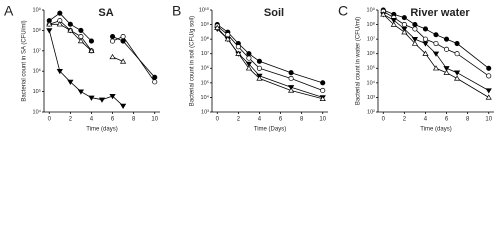 This screenshot has height=240, width=500. Describe the element at coordinates (371, 112) in the screenshot. I see `y-tick-label: 10²` at that location.